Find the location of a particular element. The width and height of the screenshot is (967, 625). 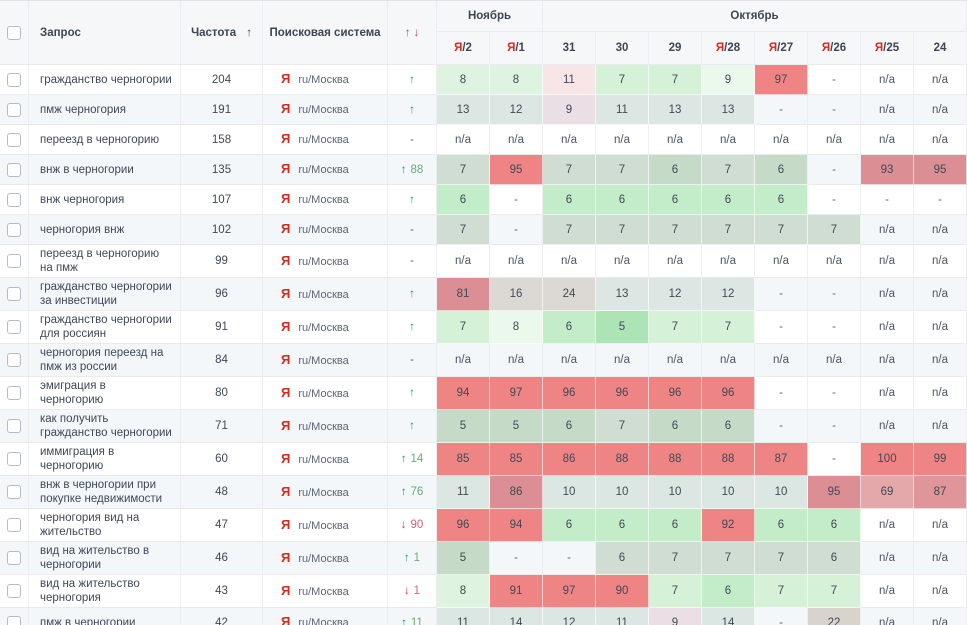

date-column-header: Я/27 is located at coordinates (781, 48).